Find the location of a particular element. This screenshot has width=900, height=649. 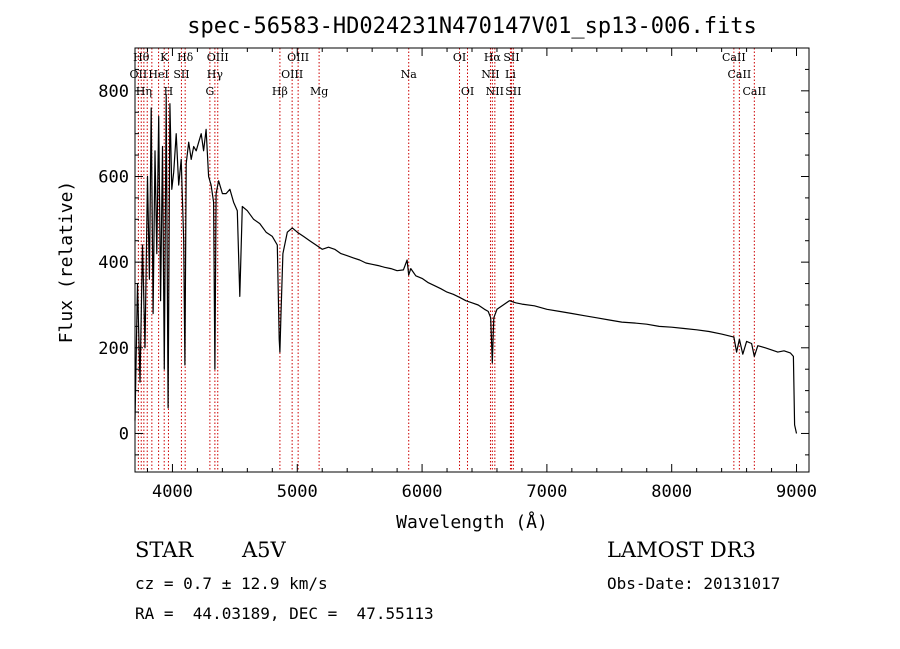

y-tick-label: 0 is located at coordinates (124, 434).